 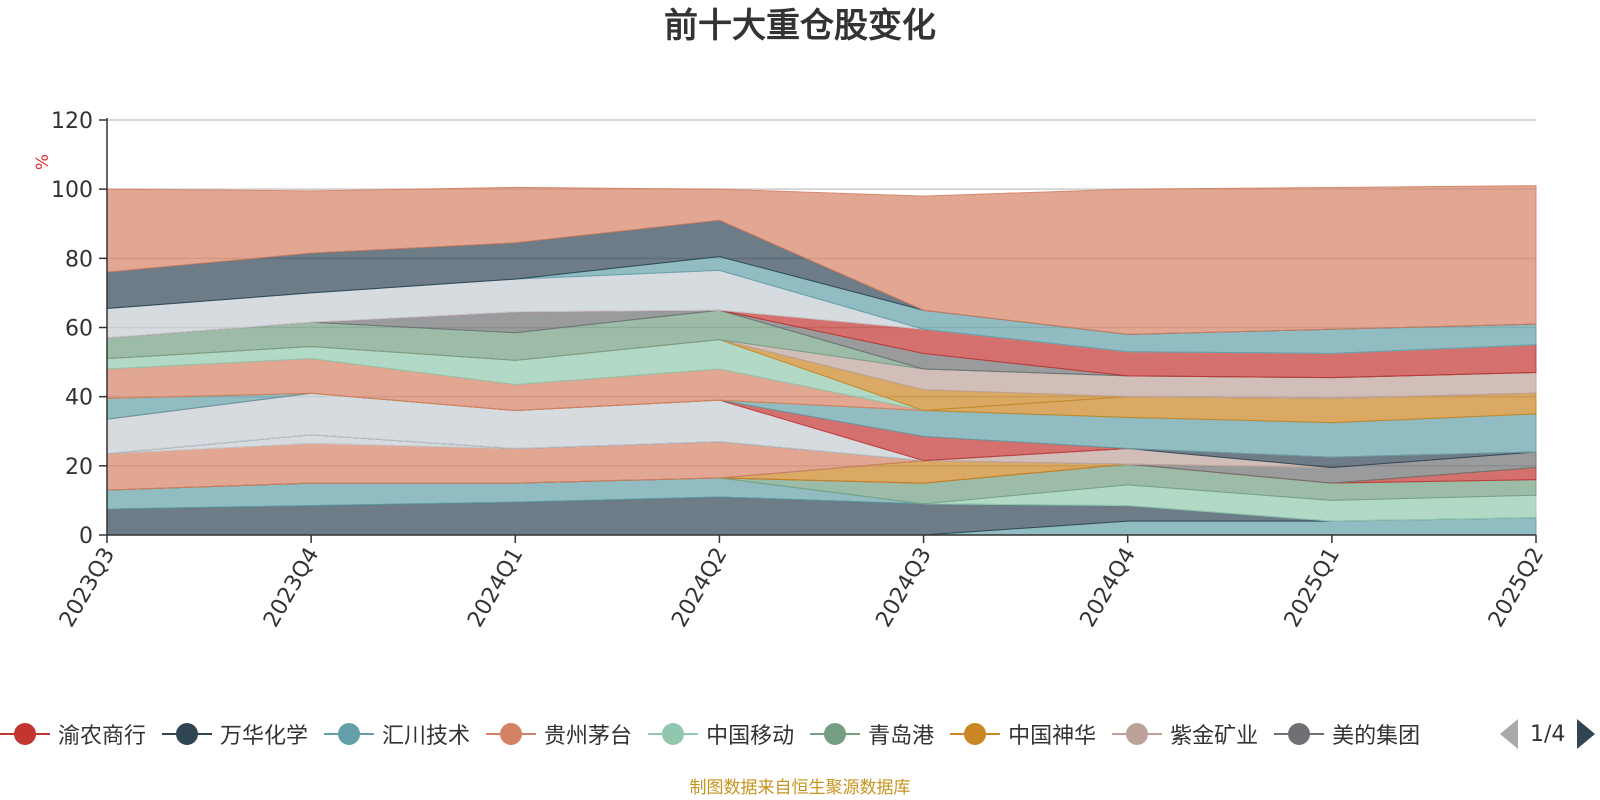 What do you see at coordinates (79, 329) in the screenshot?
I see `y-tick-label-3: 60` at bounding box center [79, 329].